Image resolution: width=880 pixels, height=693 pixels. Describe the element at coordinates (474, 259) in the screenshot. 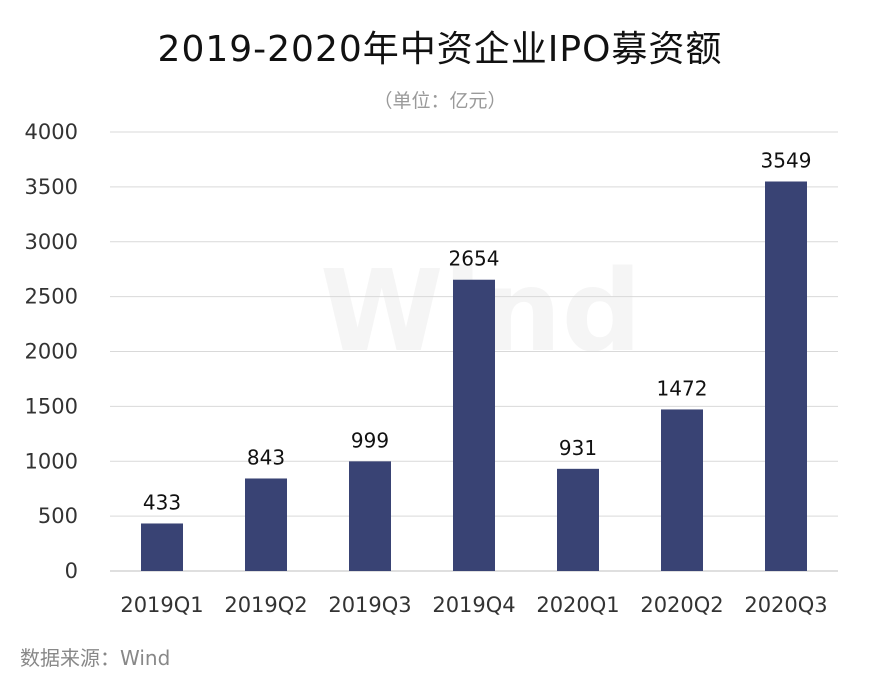

I see `data-label: 2654` at that location.